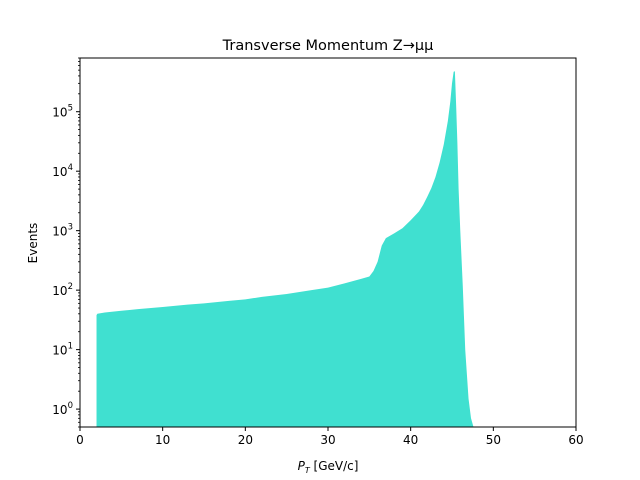  Describe the element at coordinates (410, 440) in the screenshot. I see `x-tick-label: 40` at that location.